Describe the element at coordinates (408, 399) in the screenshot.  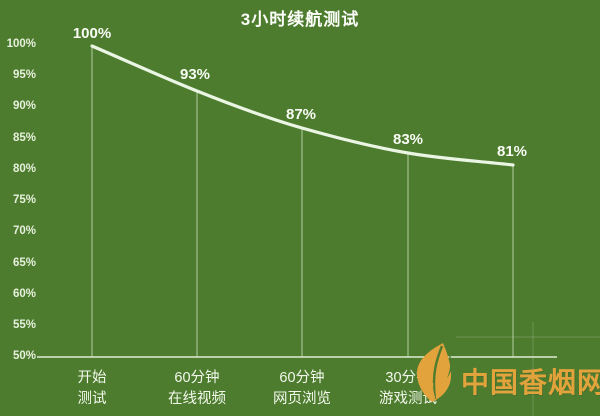
I see `x-category-line: 游戏测试` at that location.